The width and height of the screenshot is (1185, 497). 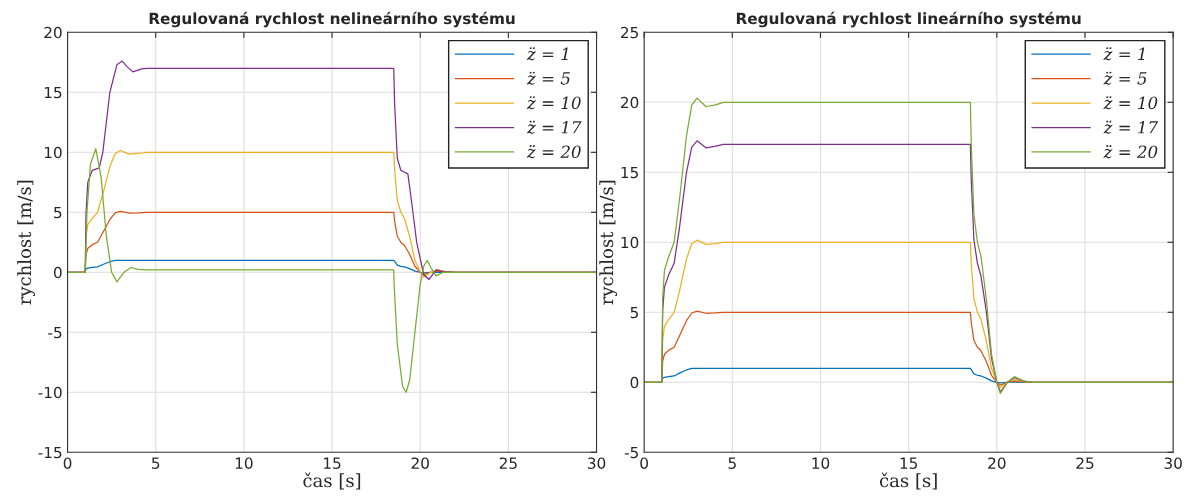 What do you see at coordinates (50, 392) in the screenshot?
I see `y-tick-label: -10` at bounding box center [50, 392].